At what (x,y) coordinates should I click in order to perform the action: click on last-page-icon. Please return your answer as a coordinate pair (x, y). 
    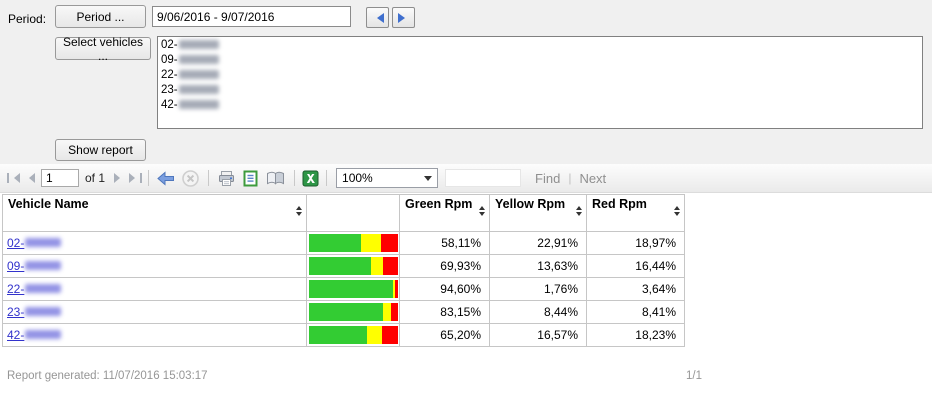
    Looking at the image, I should click on (134, 178).